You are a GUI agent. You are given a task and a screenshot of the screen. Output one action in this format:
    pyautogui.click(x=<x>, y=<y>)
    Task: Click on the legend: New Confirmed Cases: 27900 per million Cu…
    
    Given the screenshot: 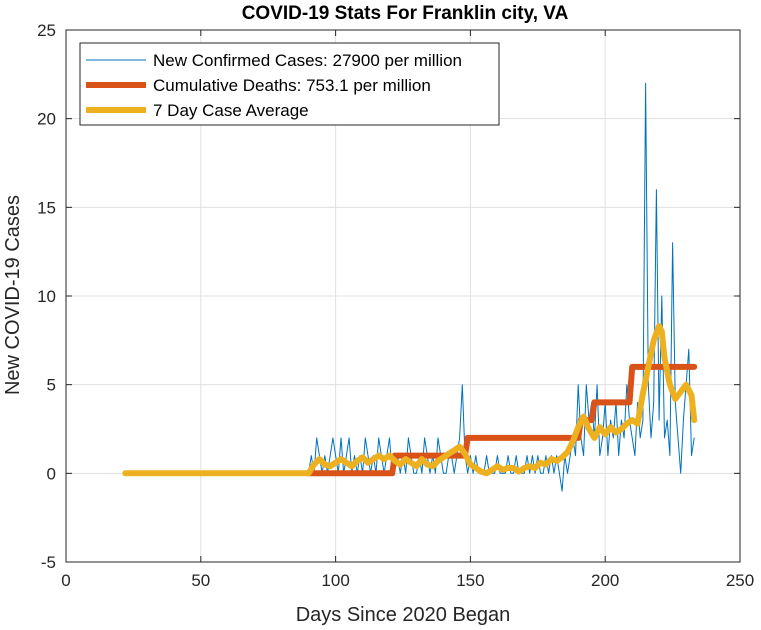 What is the action you would take?
    pyautogui.click(x=289, y=84)
    